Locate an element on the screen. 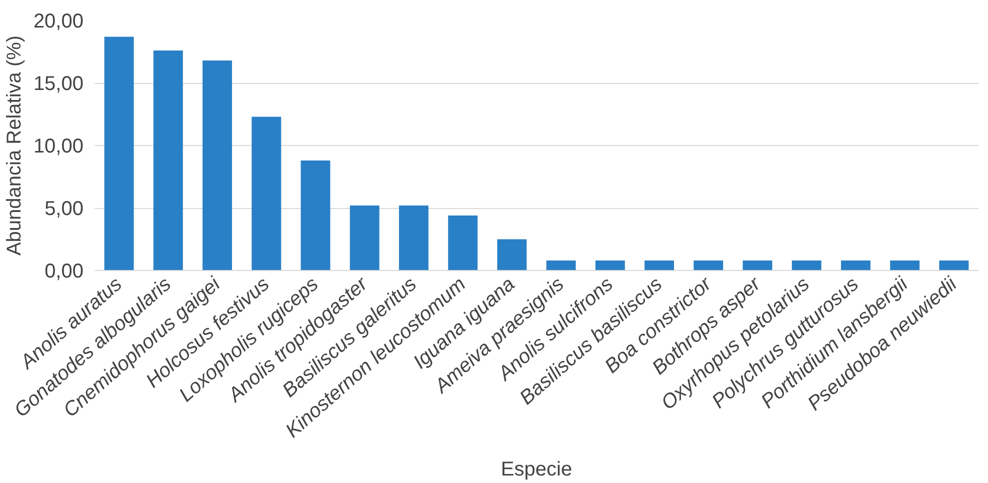 The image size is (988, 483). y-tick-label: 15,00 is located at coordinates (58, 84).